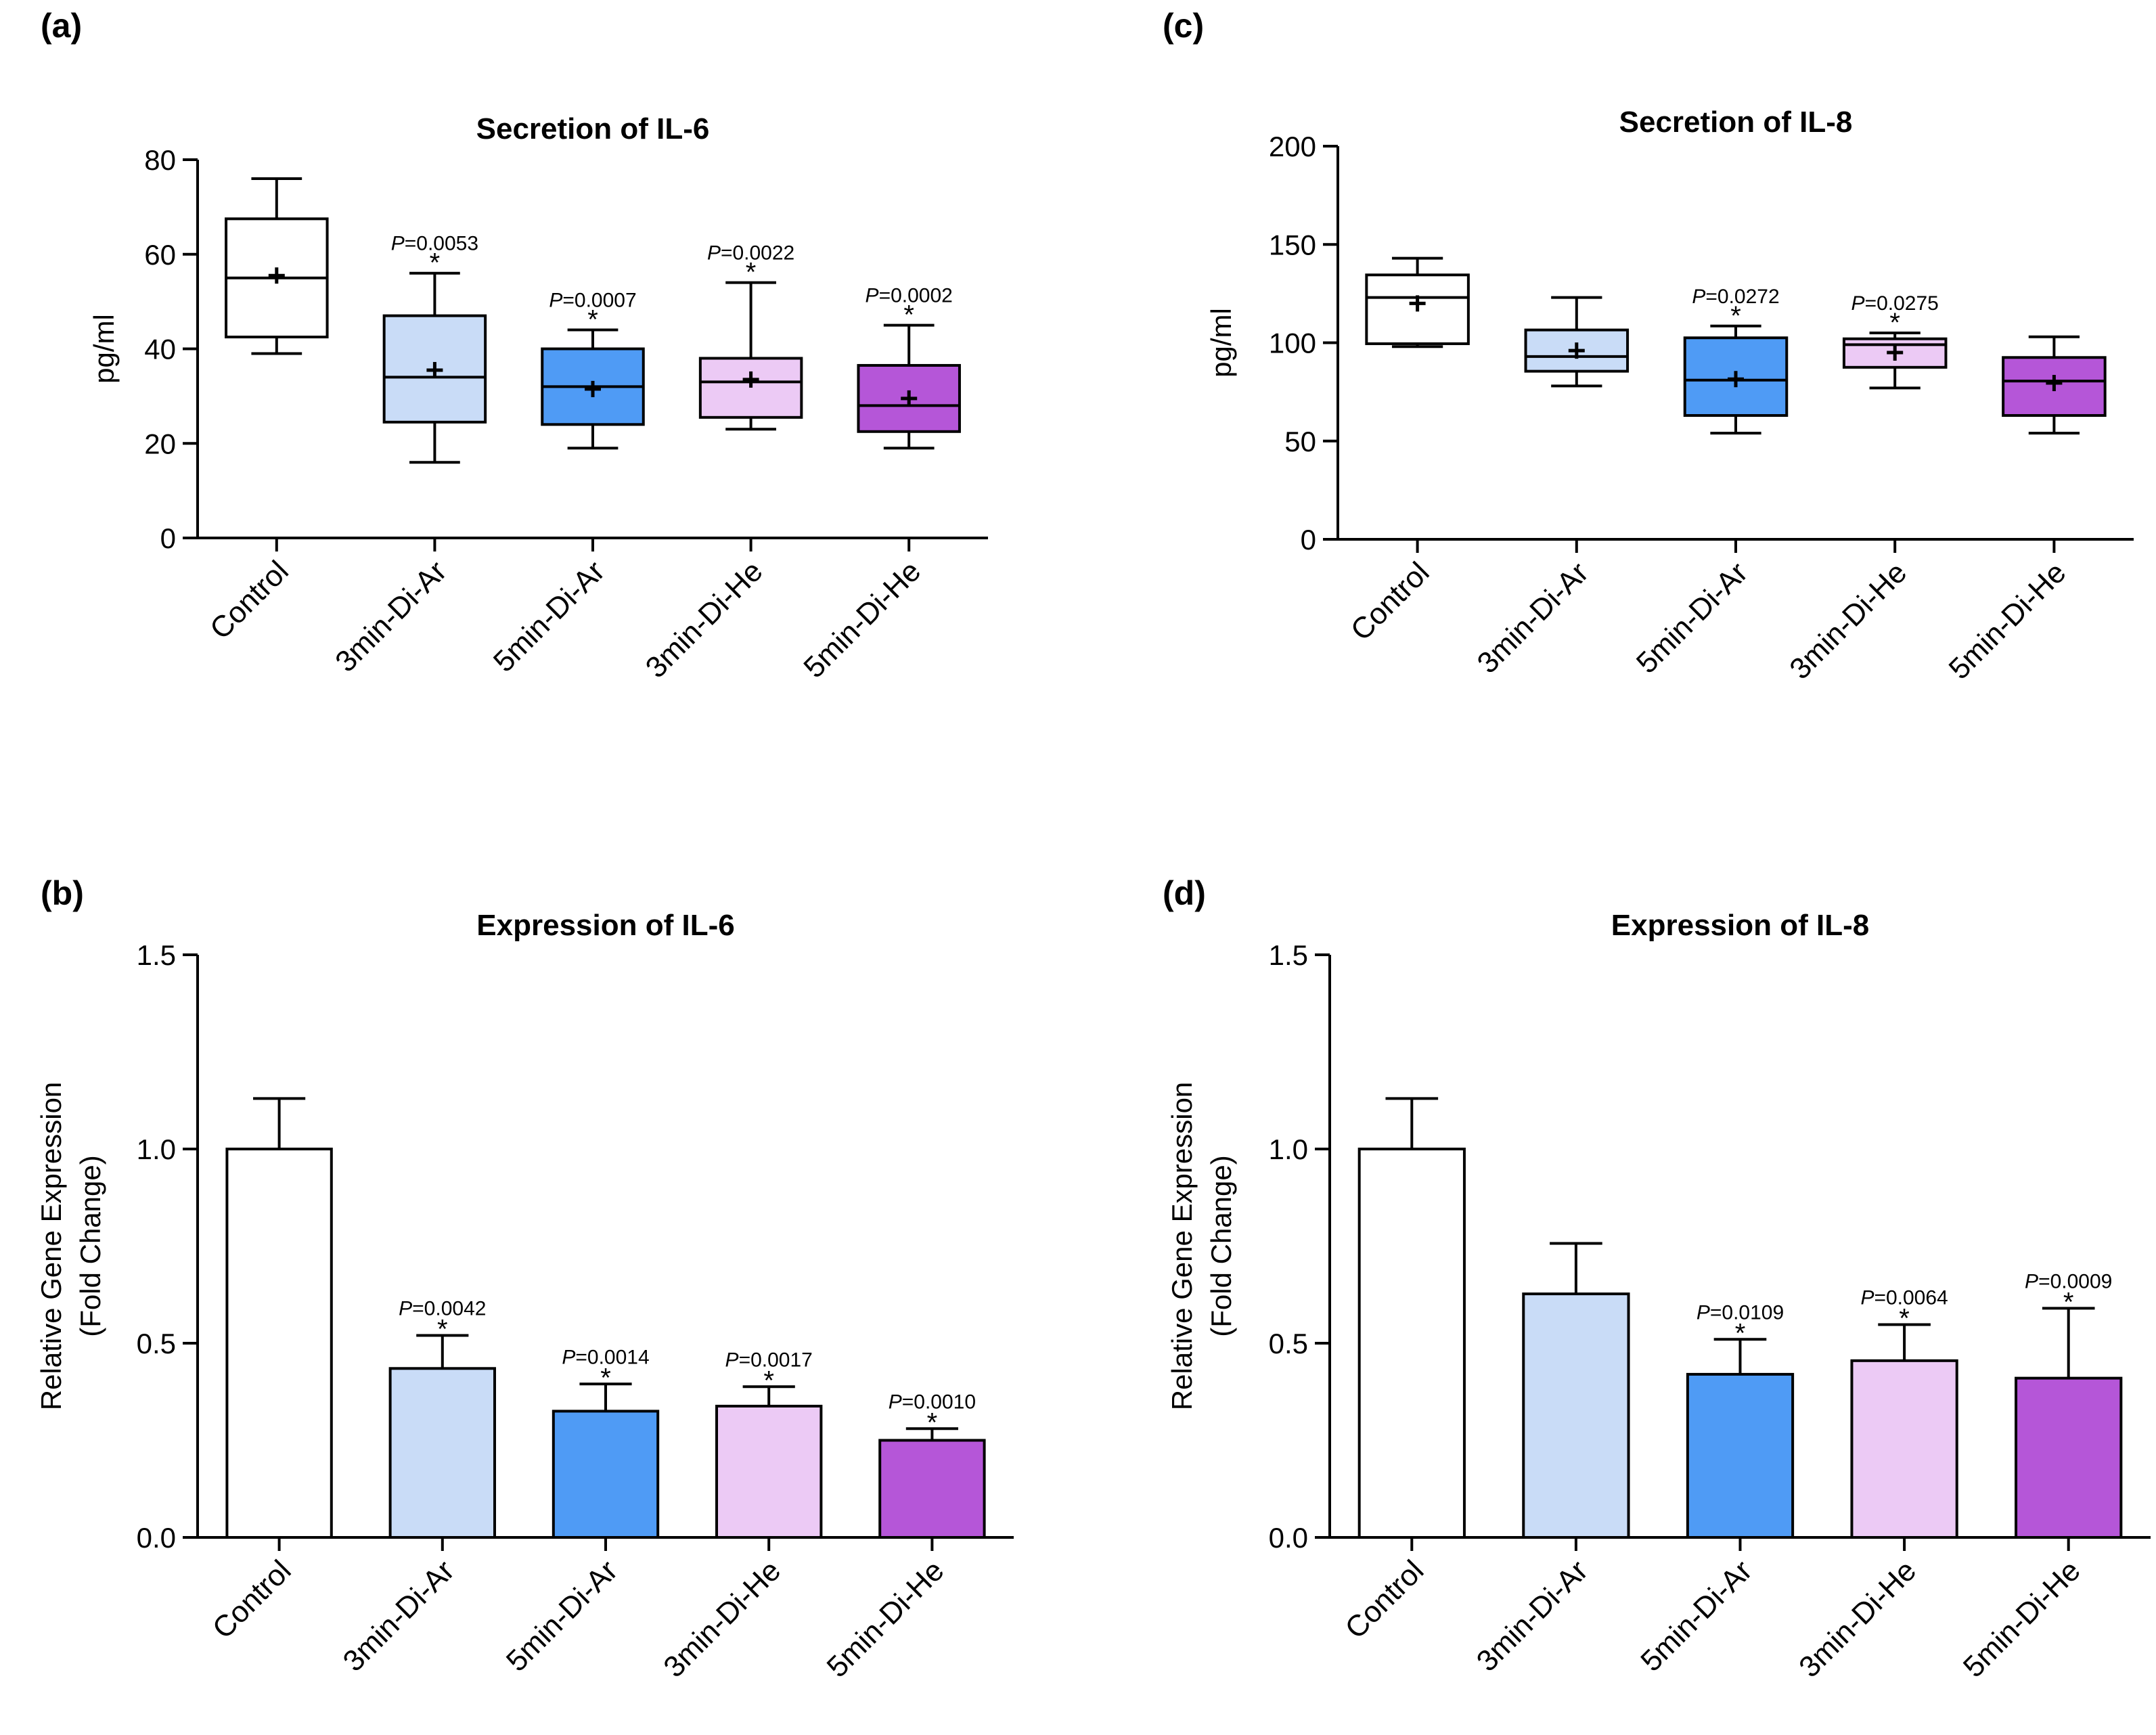 Image resolution: width=2156 pixels, height=1735 pixels. What do you see at coordinates (1736, 122) in the screenshot?
I see `chart-title: Secretion of IL-8` at bounding box center [1736, 122].